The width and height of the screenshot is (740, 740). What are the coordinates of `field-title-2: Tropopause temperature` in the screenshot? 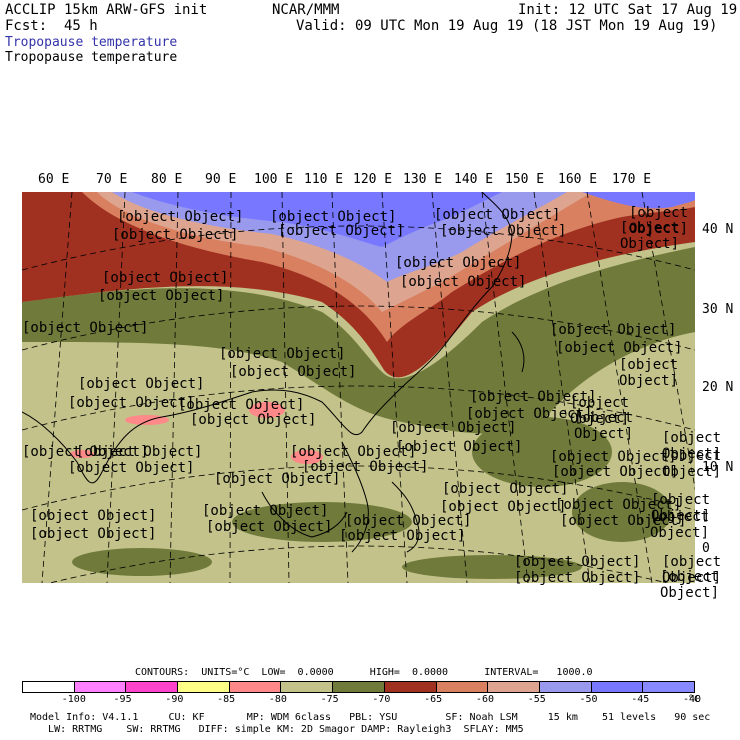 It's located at (91, 57).